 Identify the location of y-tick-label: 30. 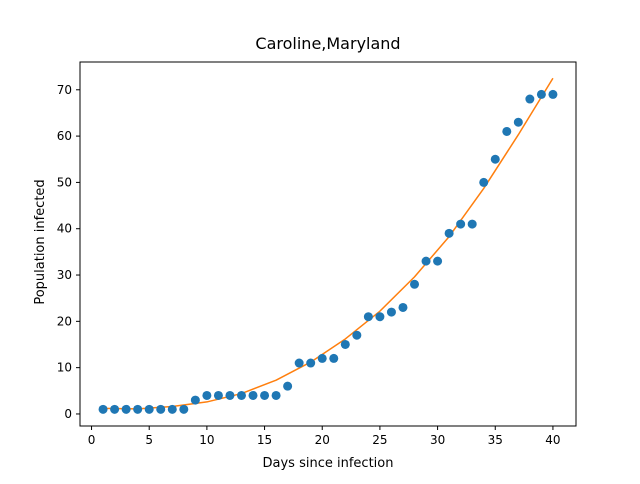
(64, 275).